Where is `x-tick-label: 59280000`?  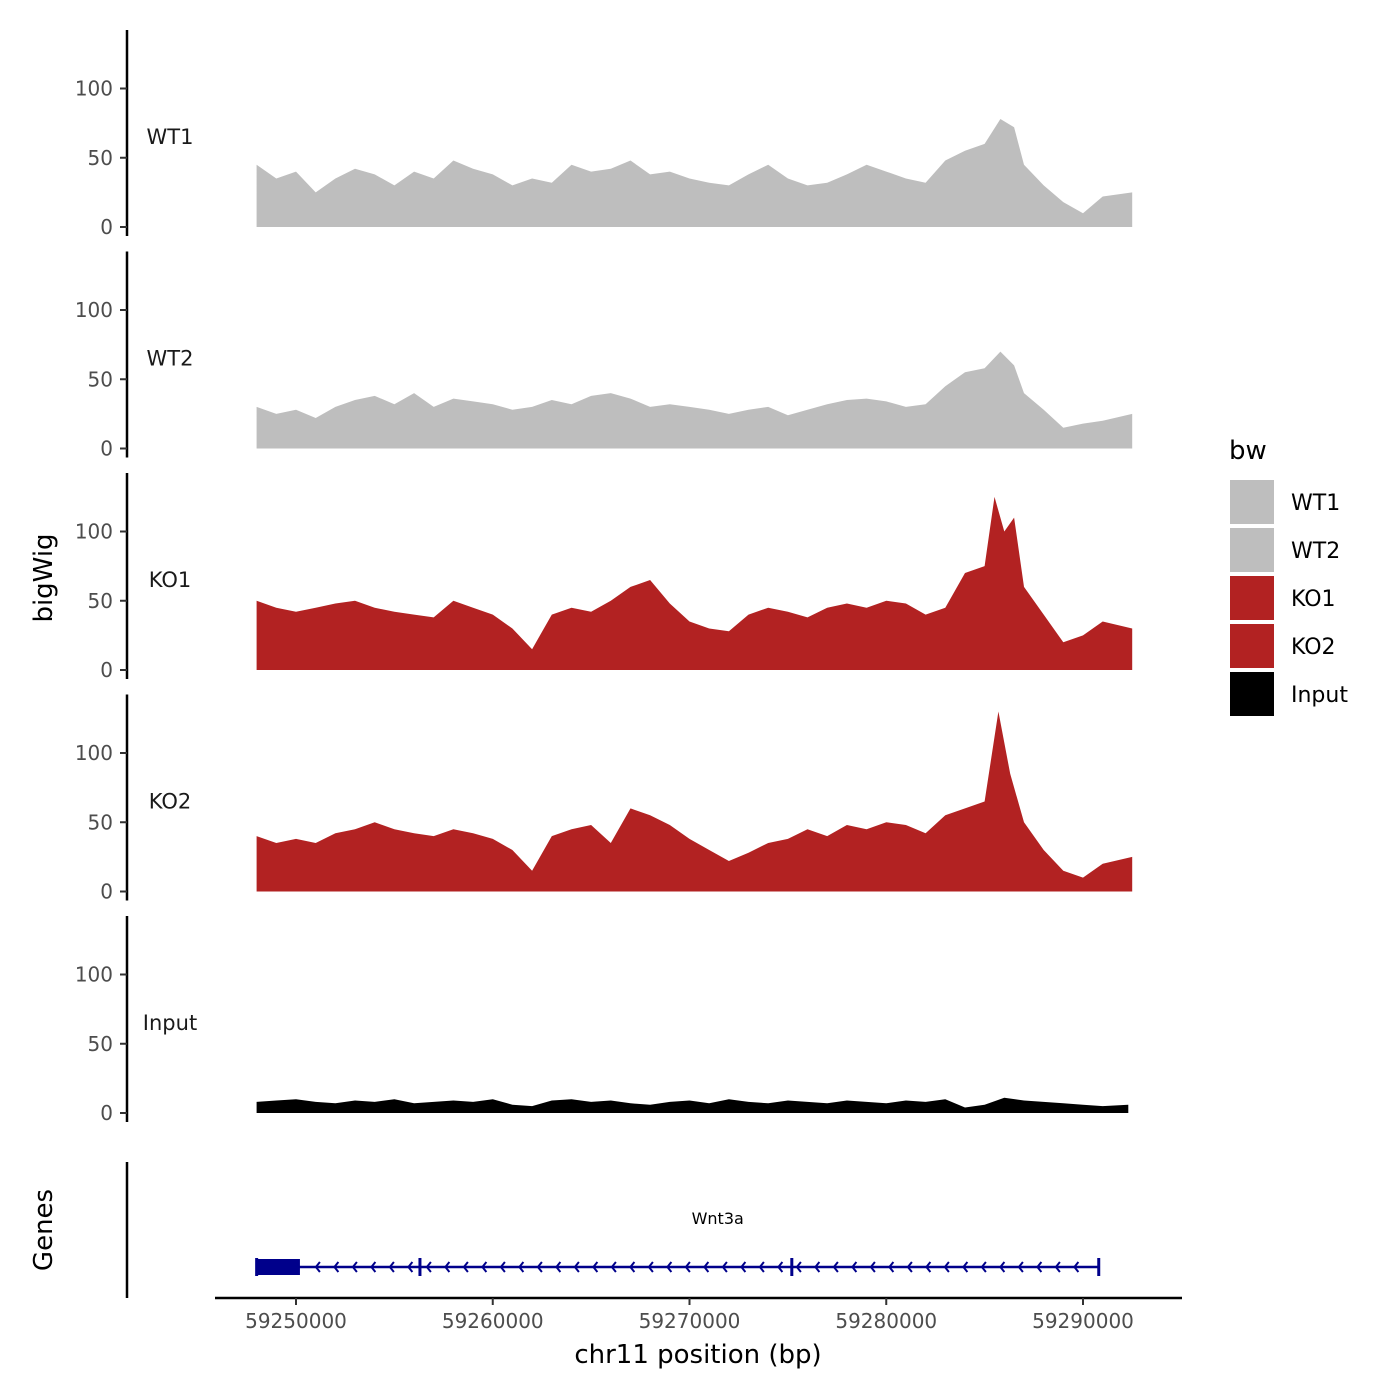
x-tick-label: 59280000 is located at coordinates (886, 1321).